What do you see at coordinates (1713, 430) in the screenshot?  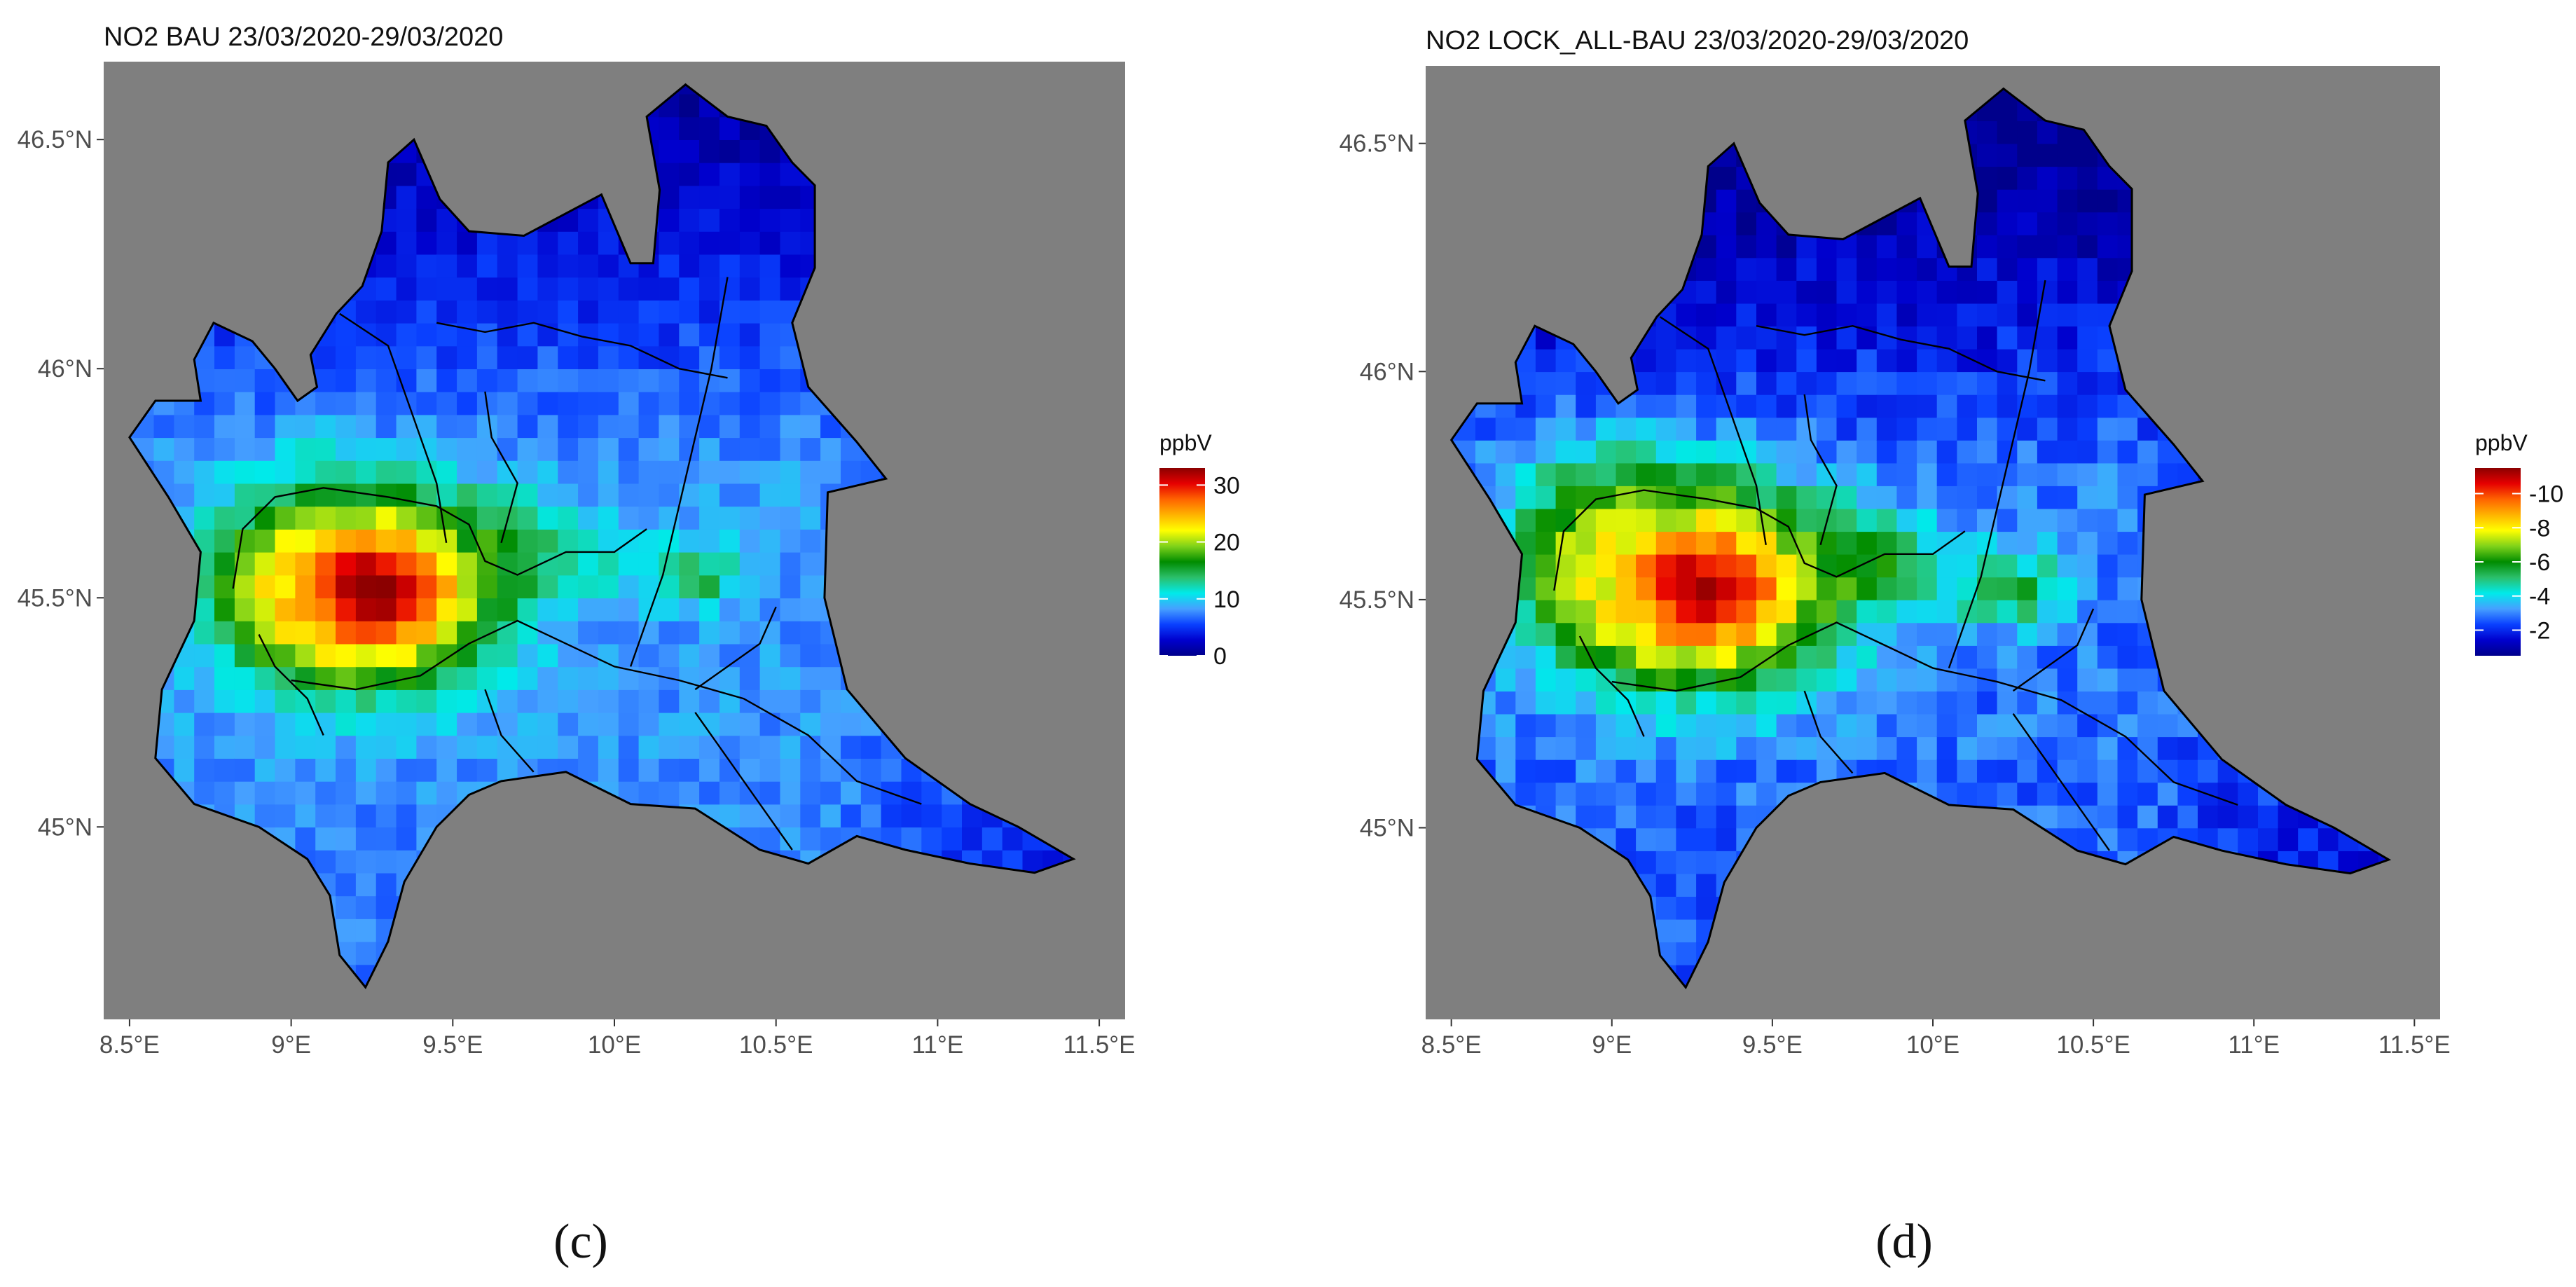 I see `province-border` at bounding box center [1713, 430].